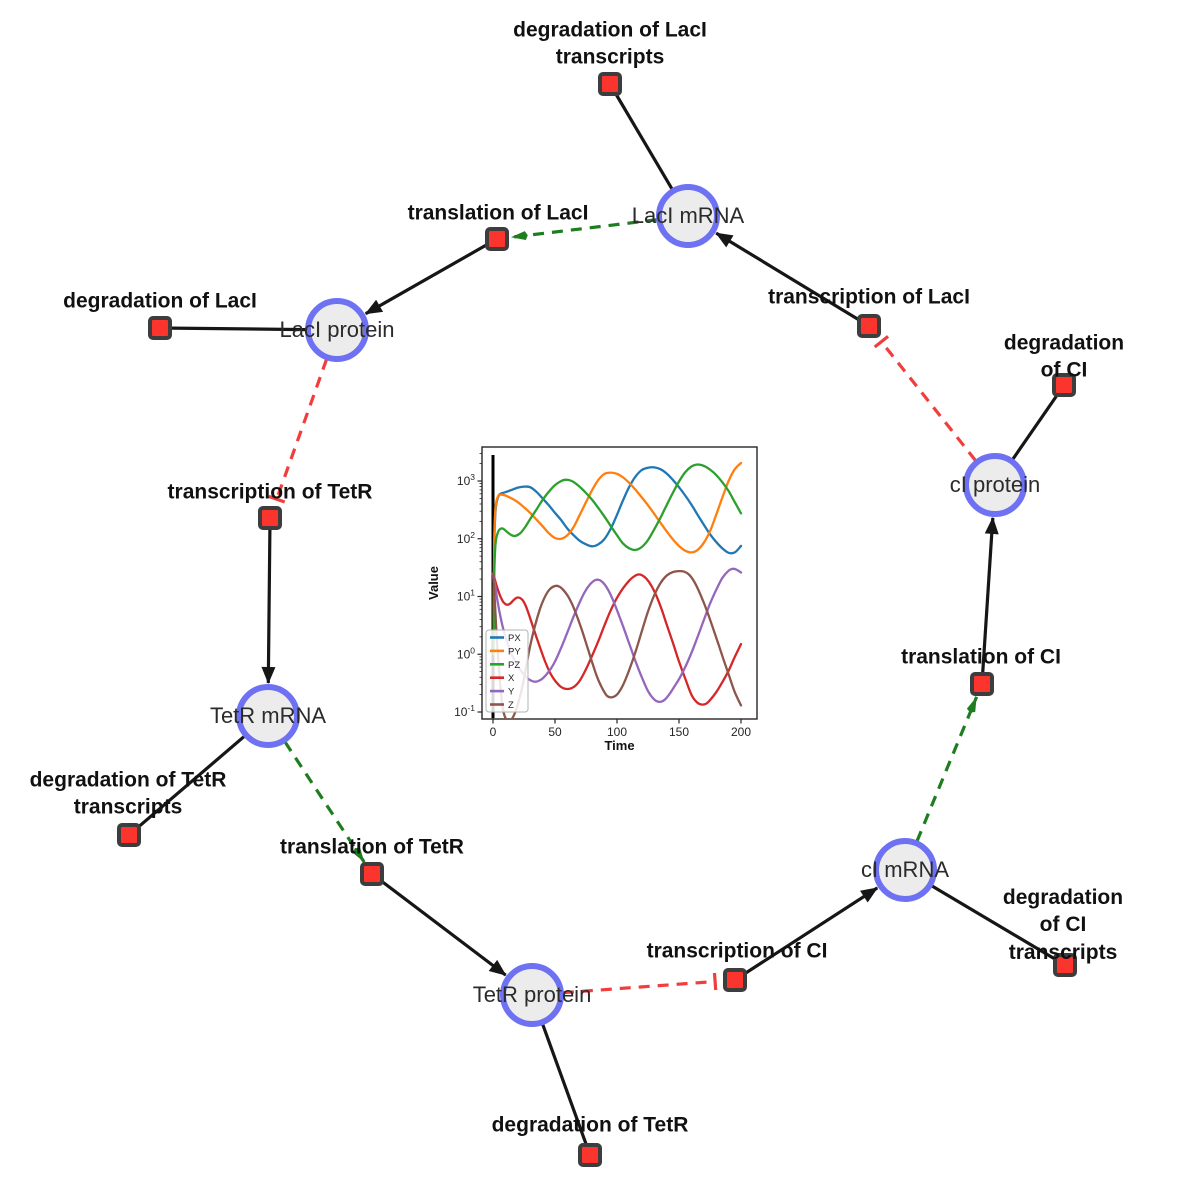 This screenshot has height=1200, width=1189. I want to click on edge-translation-ci_mrna-tl_ci, so click(947, 769).